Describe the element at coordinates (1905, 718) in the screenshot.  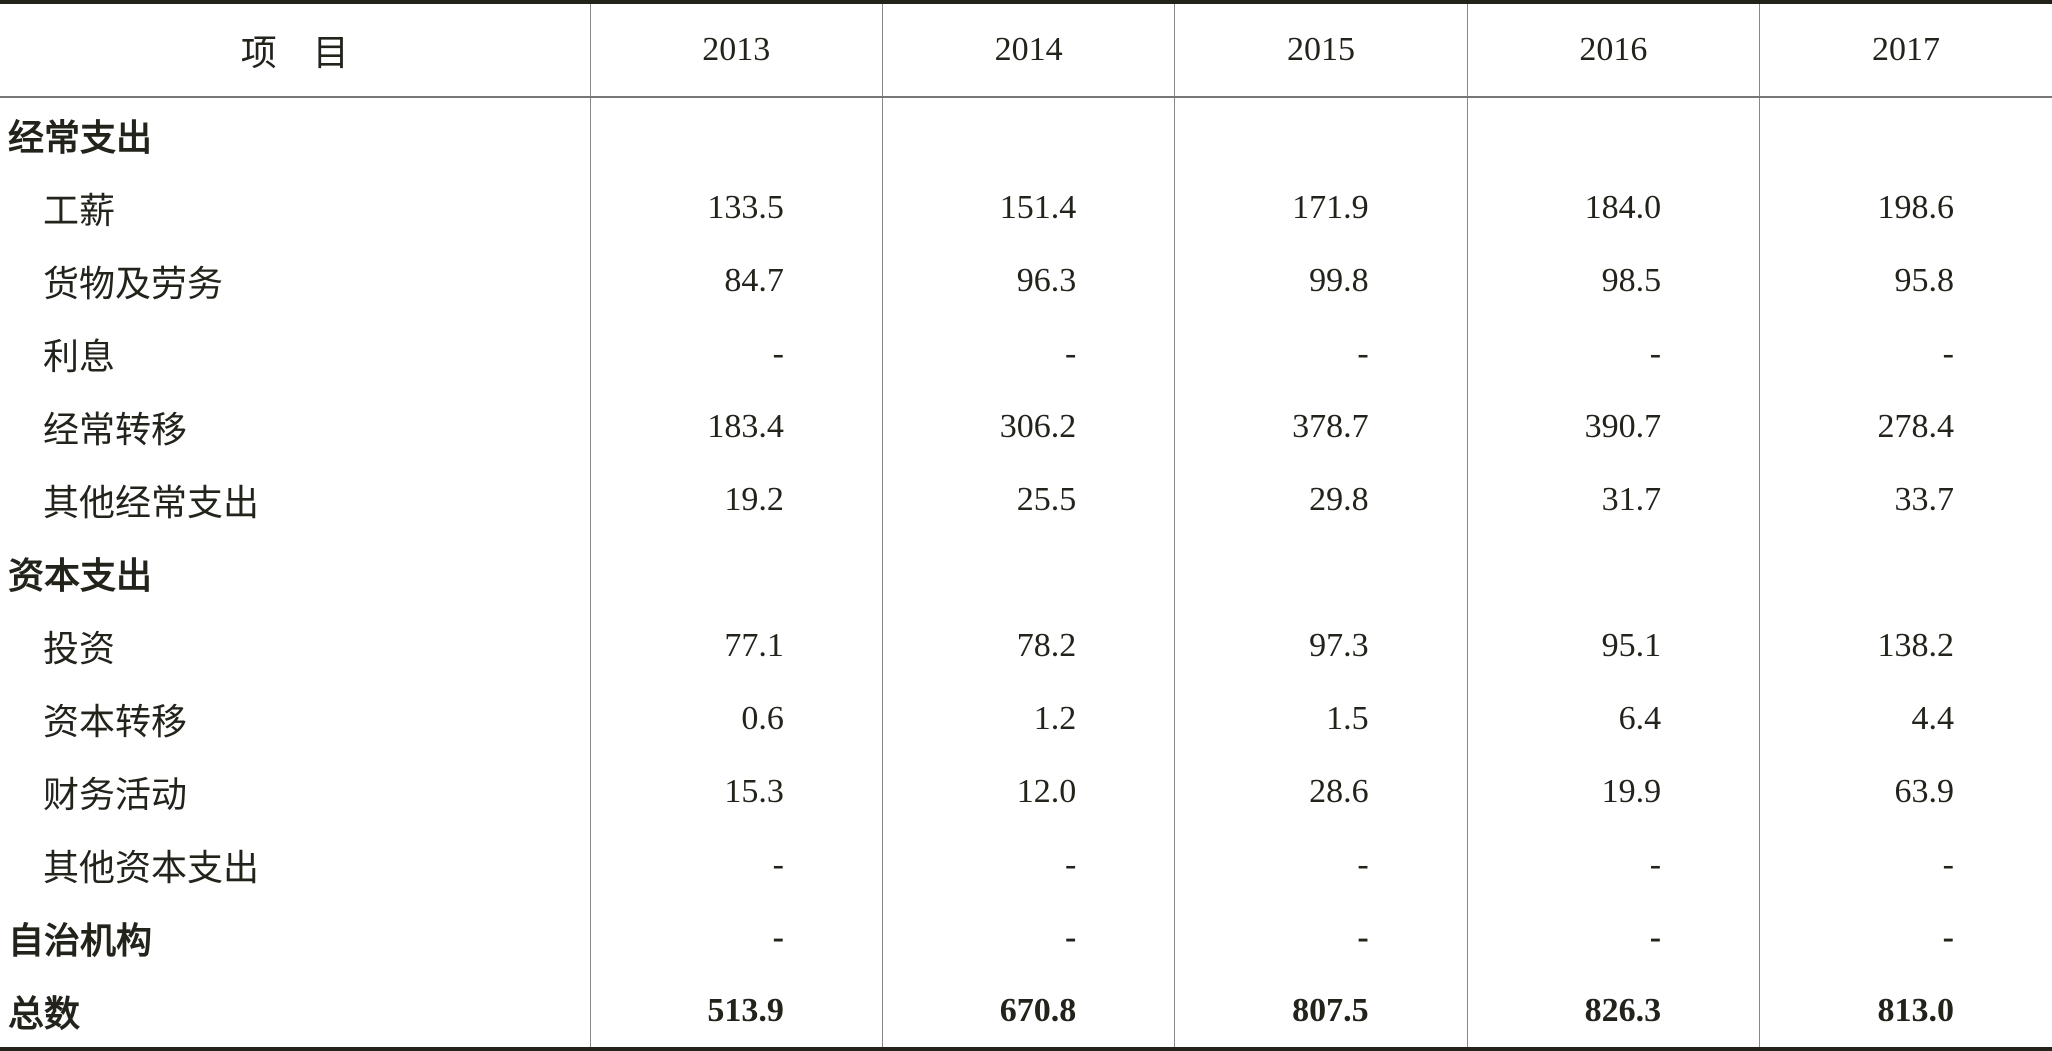
I see `value-cell: 4.4` at that location.